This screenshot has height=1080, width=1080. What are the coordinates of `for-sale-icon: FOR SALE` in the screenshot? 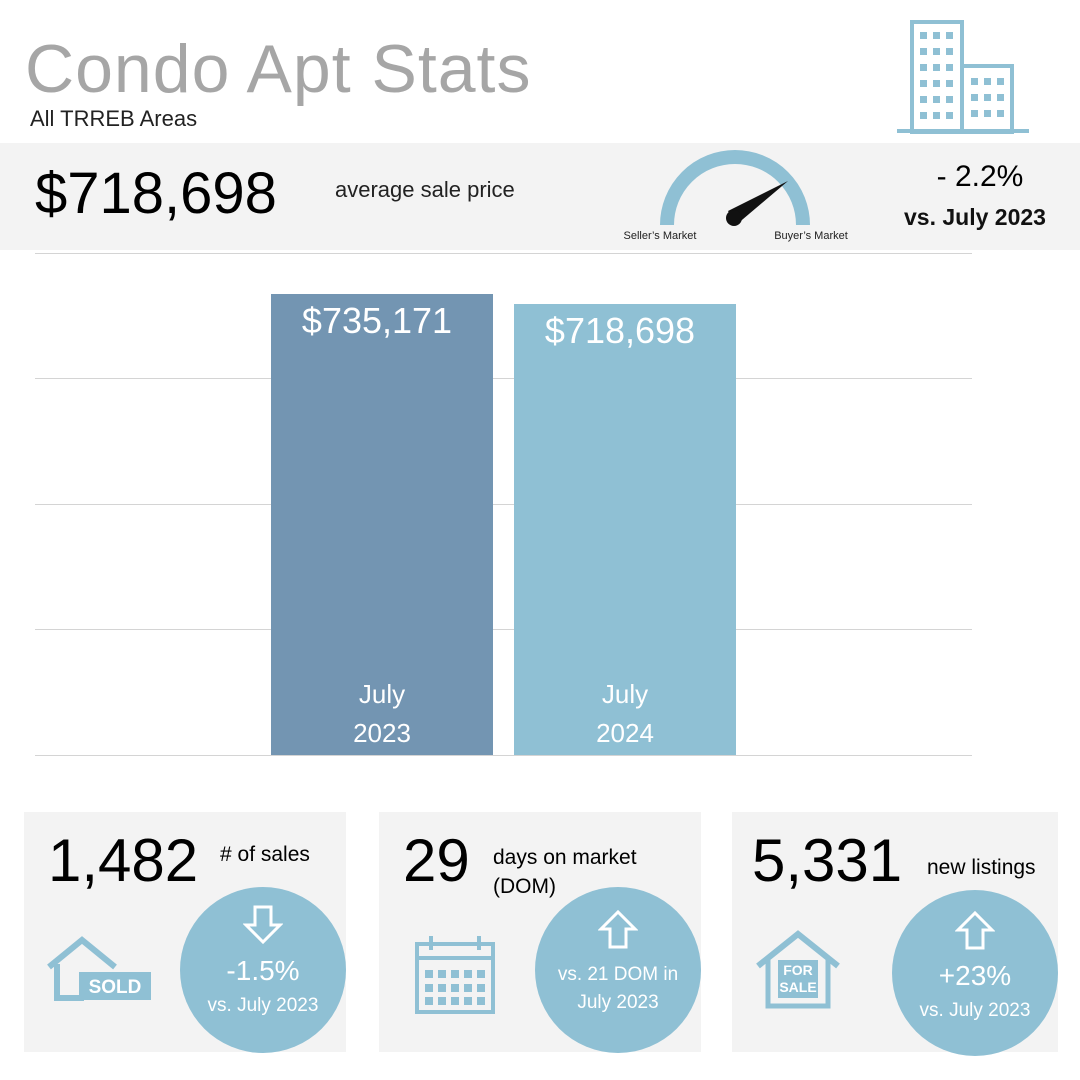 It's located at (798, 969).